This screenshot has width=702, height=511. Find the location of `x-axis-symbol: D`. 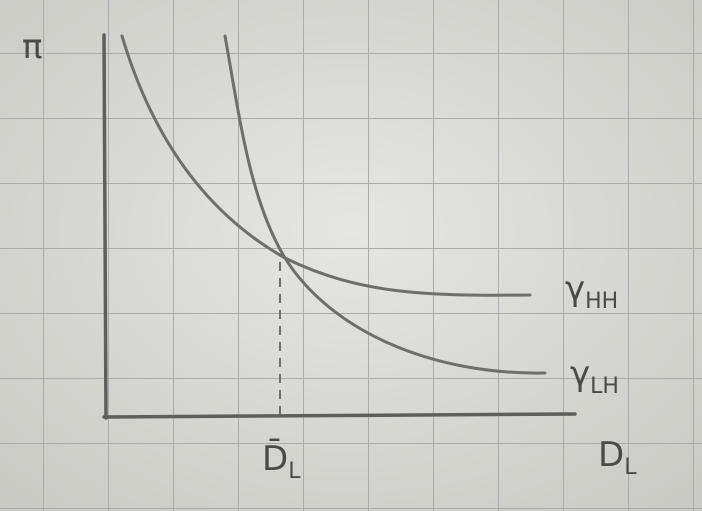

x-axis-symbol: D is located at coordinates (611, 455).